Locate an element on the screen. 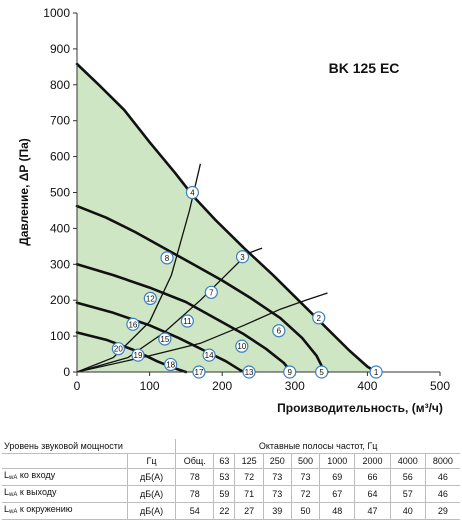 Image resolution: width=462 pixels, height=520 pixels. point-marker-label: 11 is located at coordinates (187, 321).